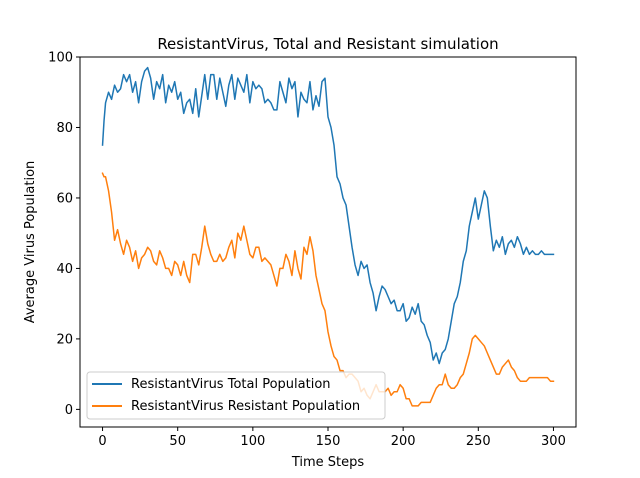 Image resolution: width=640 pixels, height=478 pixels. What do you see at coordinates (30, 242) in the screenshot?
I see `y-axis-label: Average Virus Population` at bounding box center [30, 242].